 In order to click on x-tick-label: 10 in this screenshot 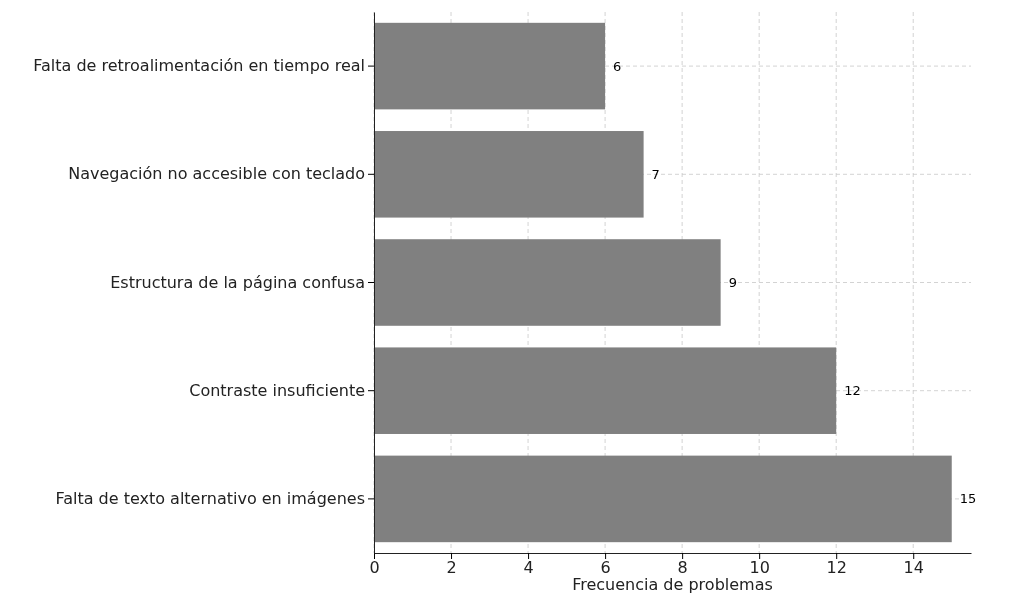, I will do `click(759, 568)`.